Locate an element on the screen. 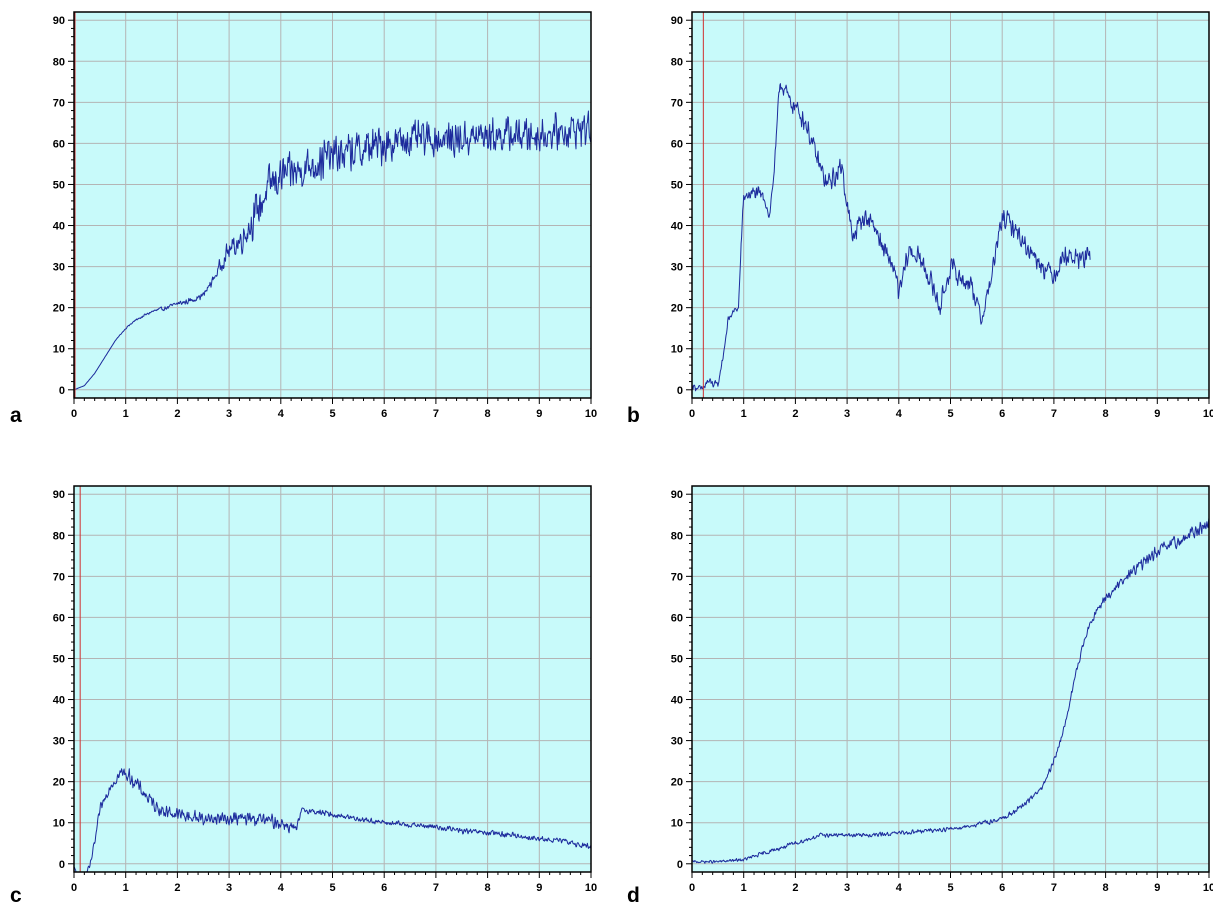 This screenshot has height=916, width=1213. y-tick-label-a-3: 30 is located at coordinates (59, 268).